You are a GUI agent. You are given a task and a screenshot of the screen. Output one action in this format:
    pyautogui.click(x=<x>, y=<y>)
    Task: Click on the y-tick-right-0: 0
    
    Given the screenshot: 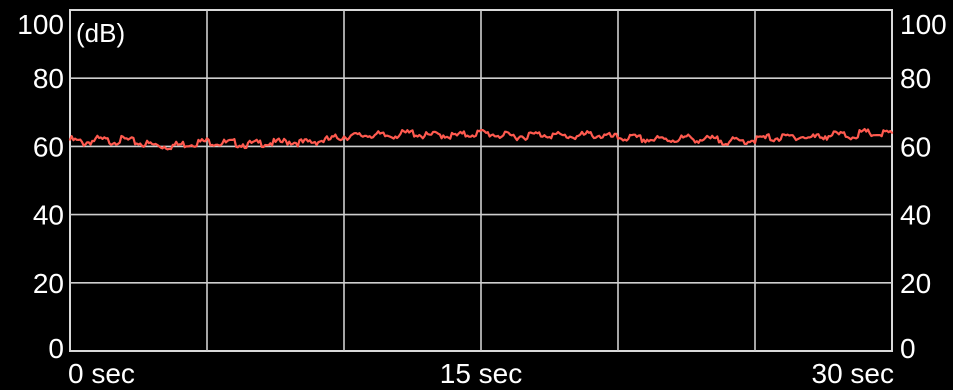 What is the action you would take?
    pyautogui.click(x=908, y=348)
    